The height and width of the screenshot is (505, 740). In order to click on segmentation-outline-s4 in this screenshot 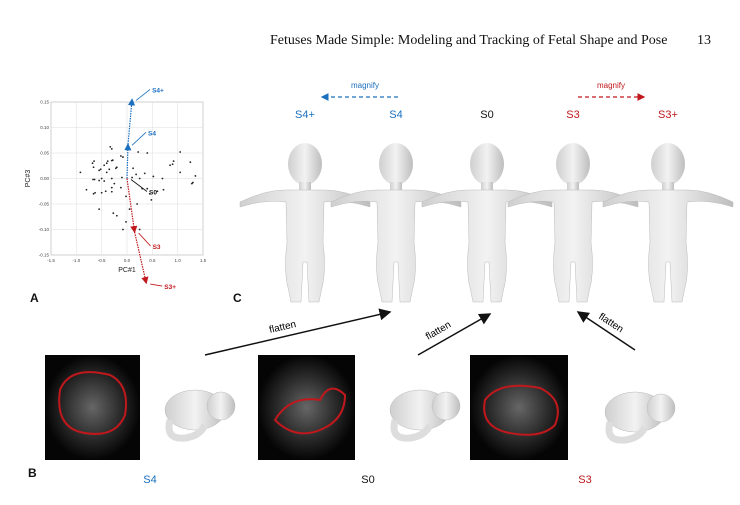, I will do `click(92, 403)`.